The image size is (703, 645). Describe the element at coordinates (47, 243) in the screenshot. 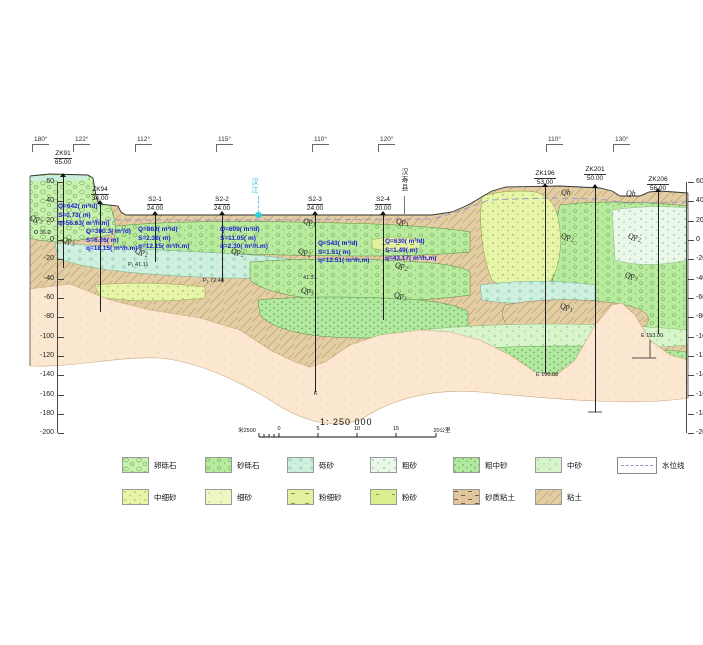

I see `left-axis-tick: 0` at that location.